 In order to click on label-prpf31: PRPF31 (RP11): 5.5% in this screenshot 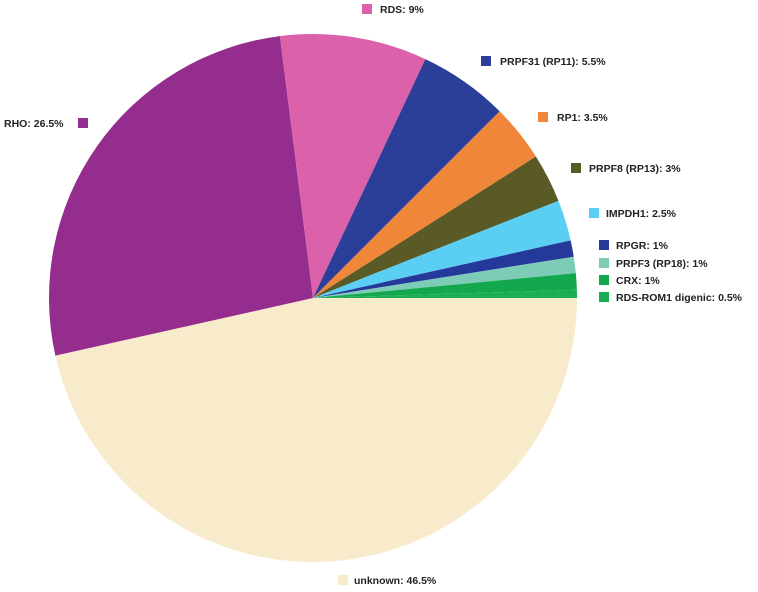, I will do `click(543, 62)`.